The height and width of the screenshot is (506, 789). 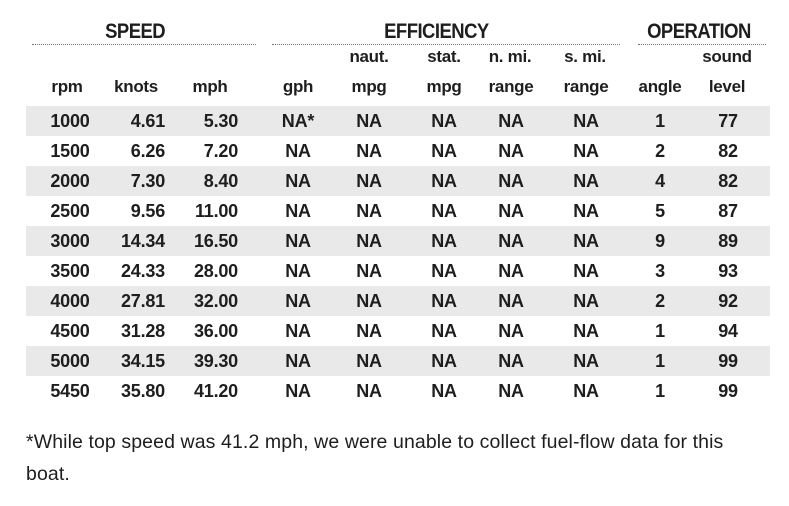 I want to click on cell-rpm: 5000, so click(x=70, y=361).